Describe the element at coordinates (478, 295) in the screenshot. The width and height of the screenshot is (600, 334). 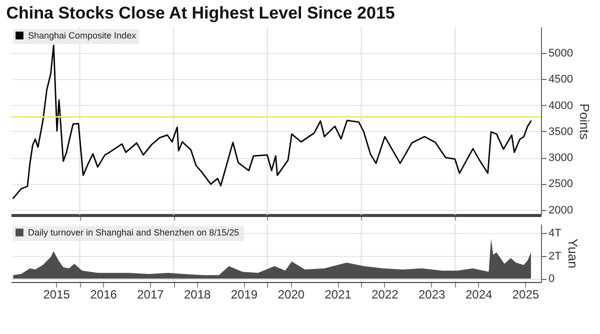
I see `x-tick-label: 2024` at that location.